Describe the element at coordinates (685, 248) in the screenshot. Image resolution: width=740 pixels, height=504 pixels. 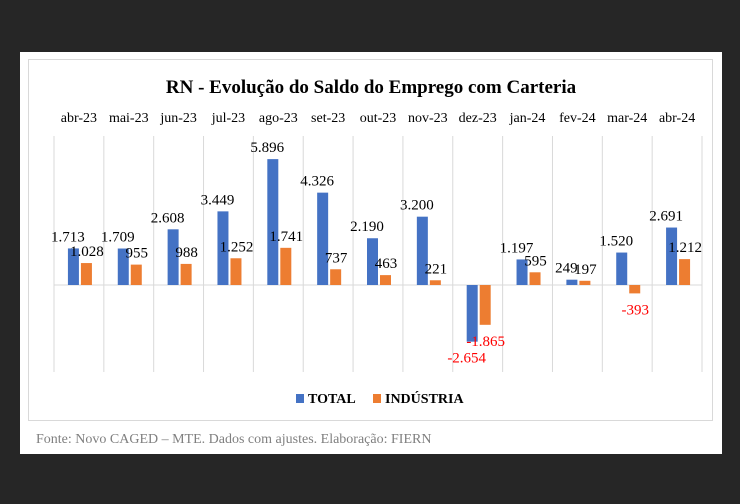
I see `data-label-industria: 1.212` at that location.